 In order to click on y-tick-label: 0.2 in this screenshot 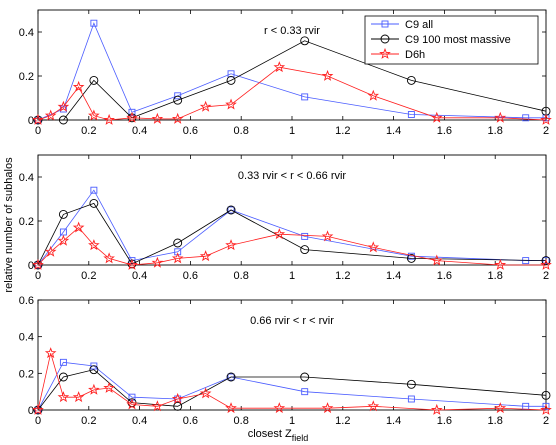, I will do `click(26, 374)`.